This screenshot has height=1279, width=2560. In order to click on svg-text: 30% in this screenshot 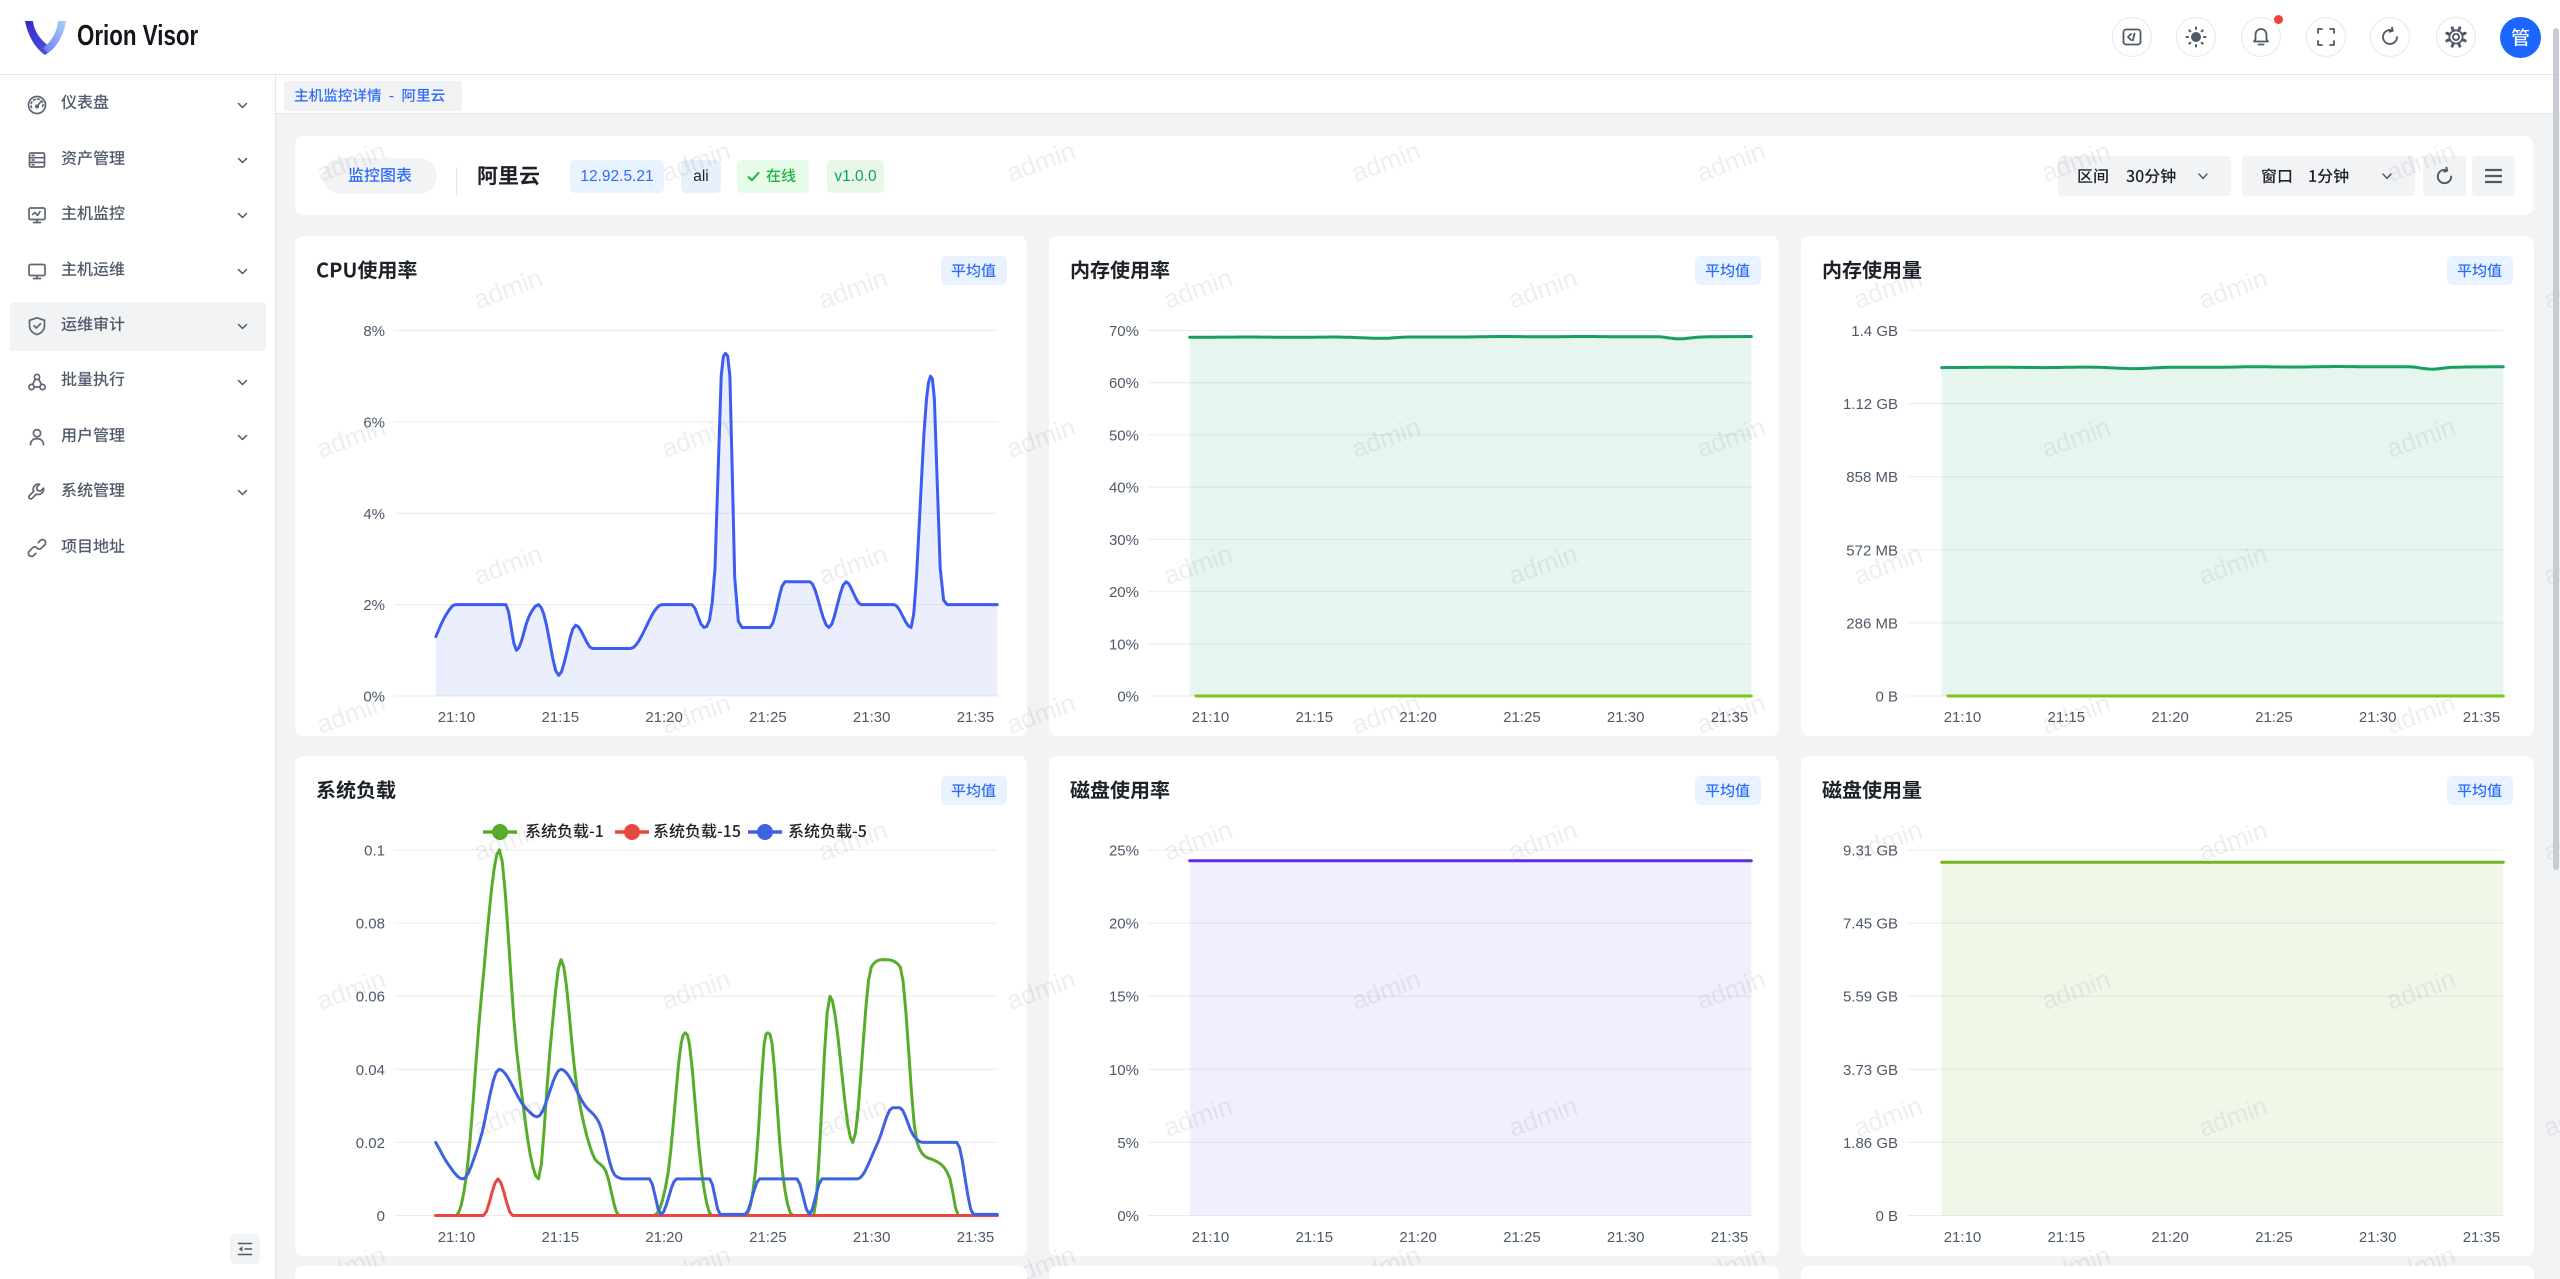, I will do `click(1124, 540)`.